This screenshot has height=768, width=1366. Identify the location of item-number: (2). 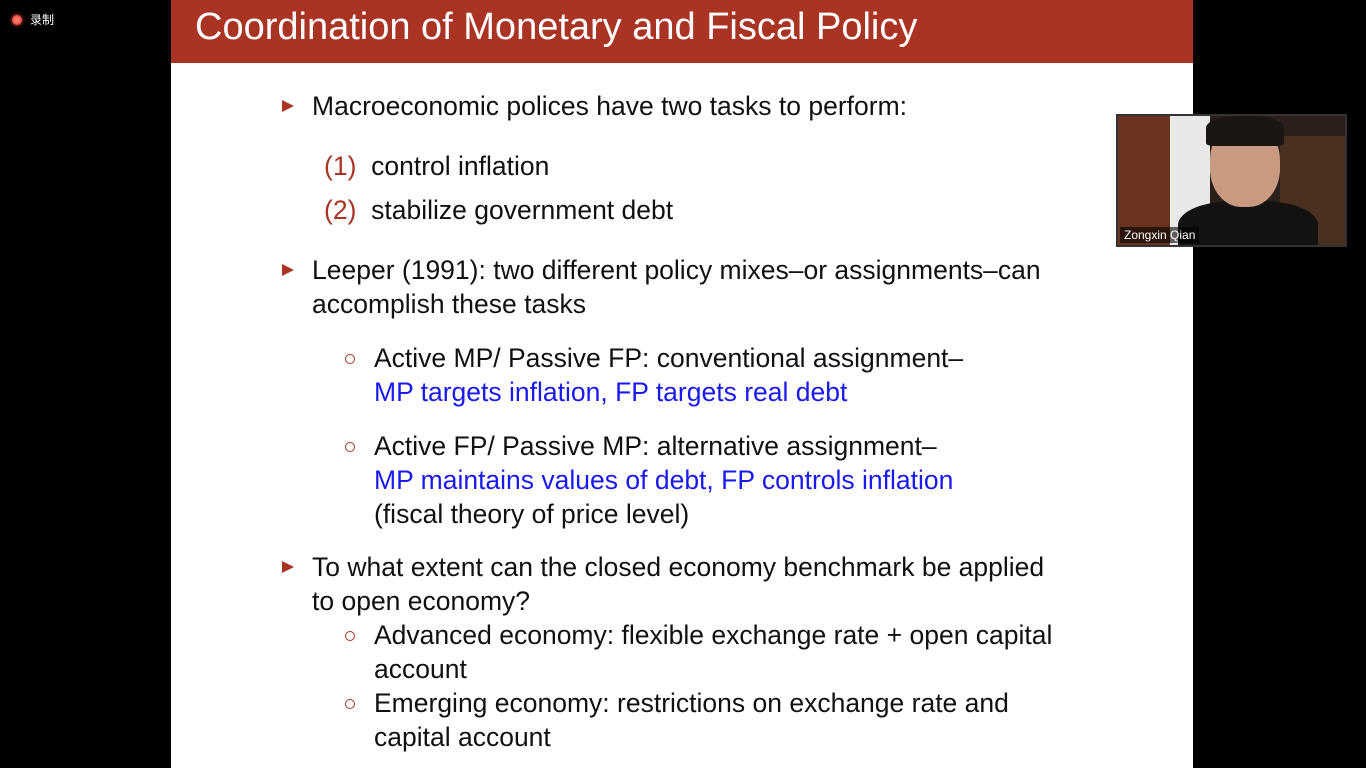
(340, 210).